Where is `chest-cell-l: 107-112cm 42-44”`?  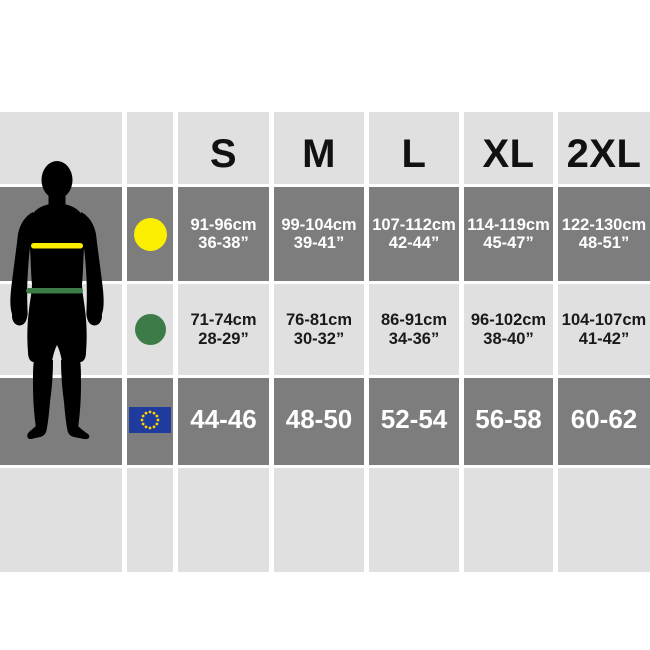 chest-cell-l: 107-112cm 42-44” is located at coordinates (414, 234).